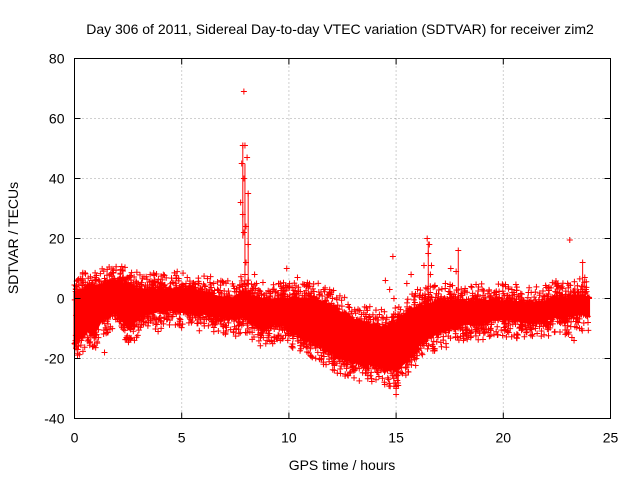 Image resolution: width=640 pixels, height=480 pixels. I want to click on y-tick-label-80: 80, so click(57, 59).